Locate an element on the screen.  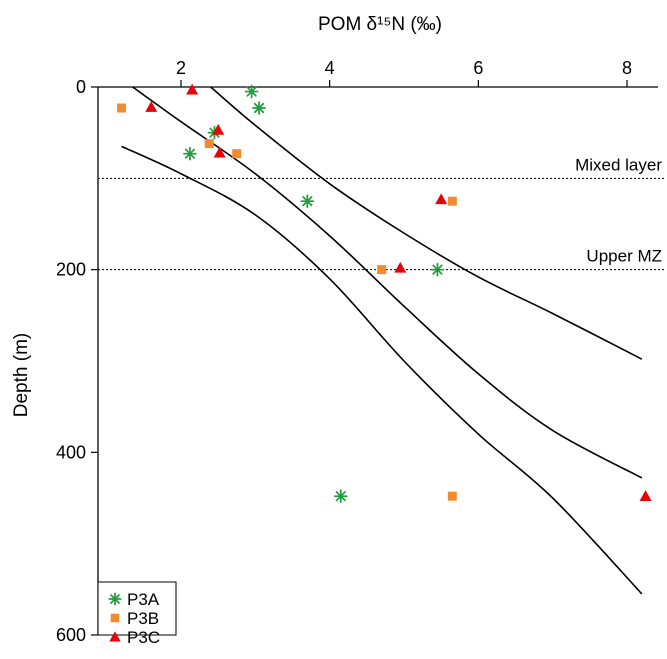
y-tick-label: 400 is located at coordinates (71, 452).